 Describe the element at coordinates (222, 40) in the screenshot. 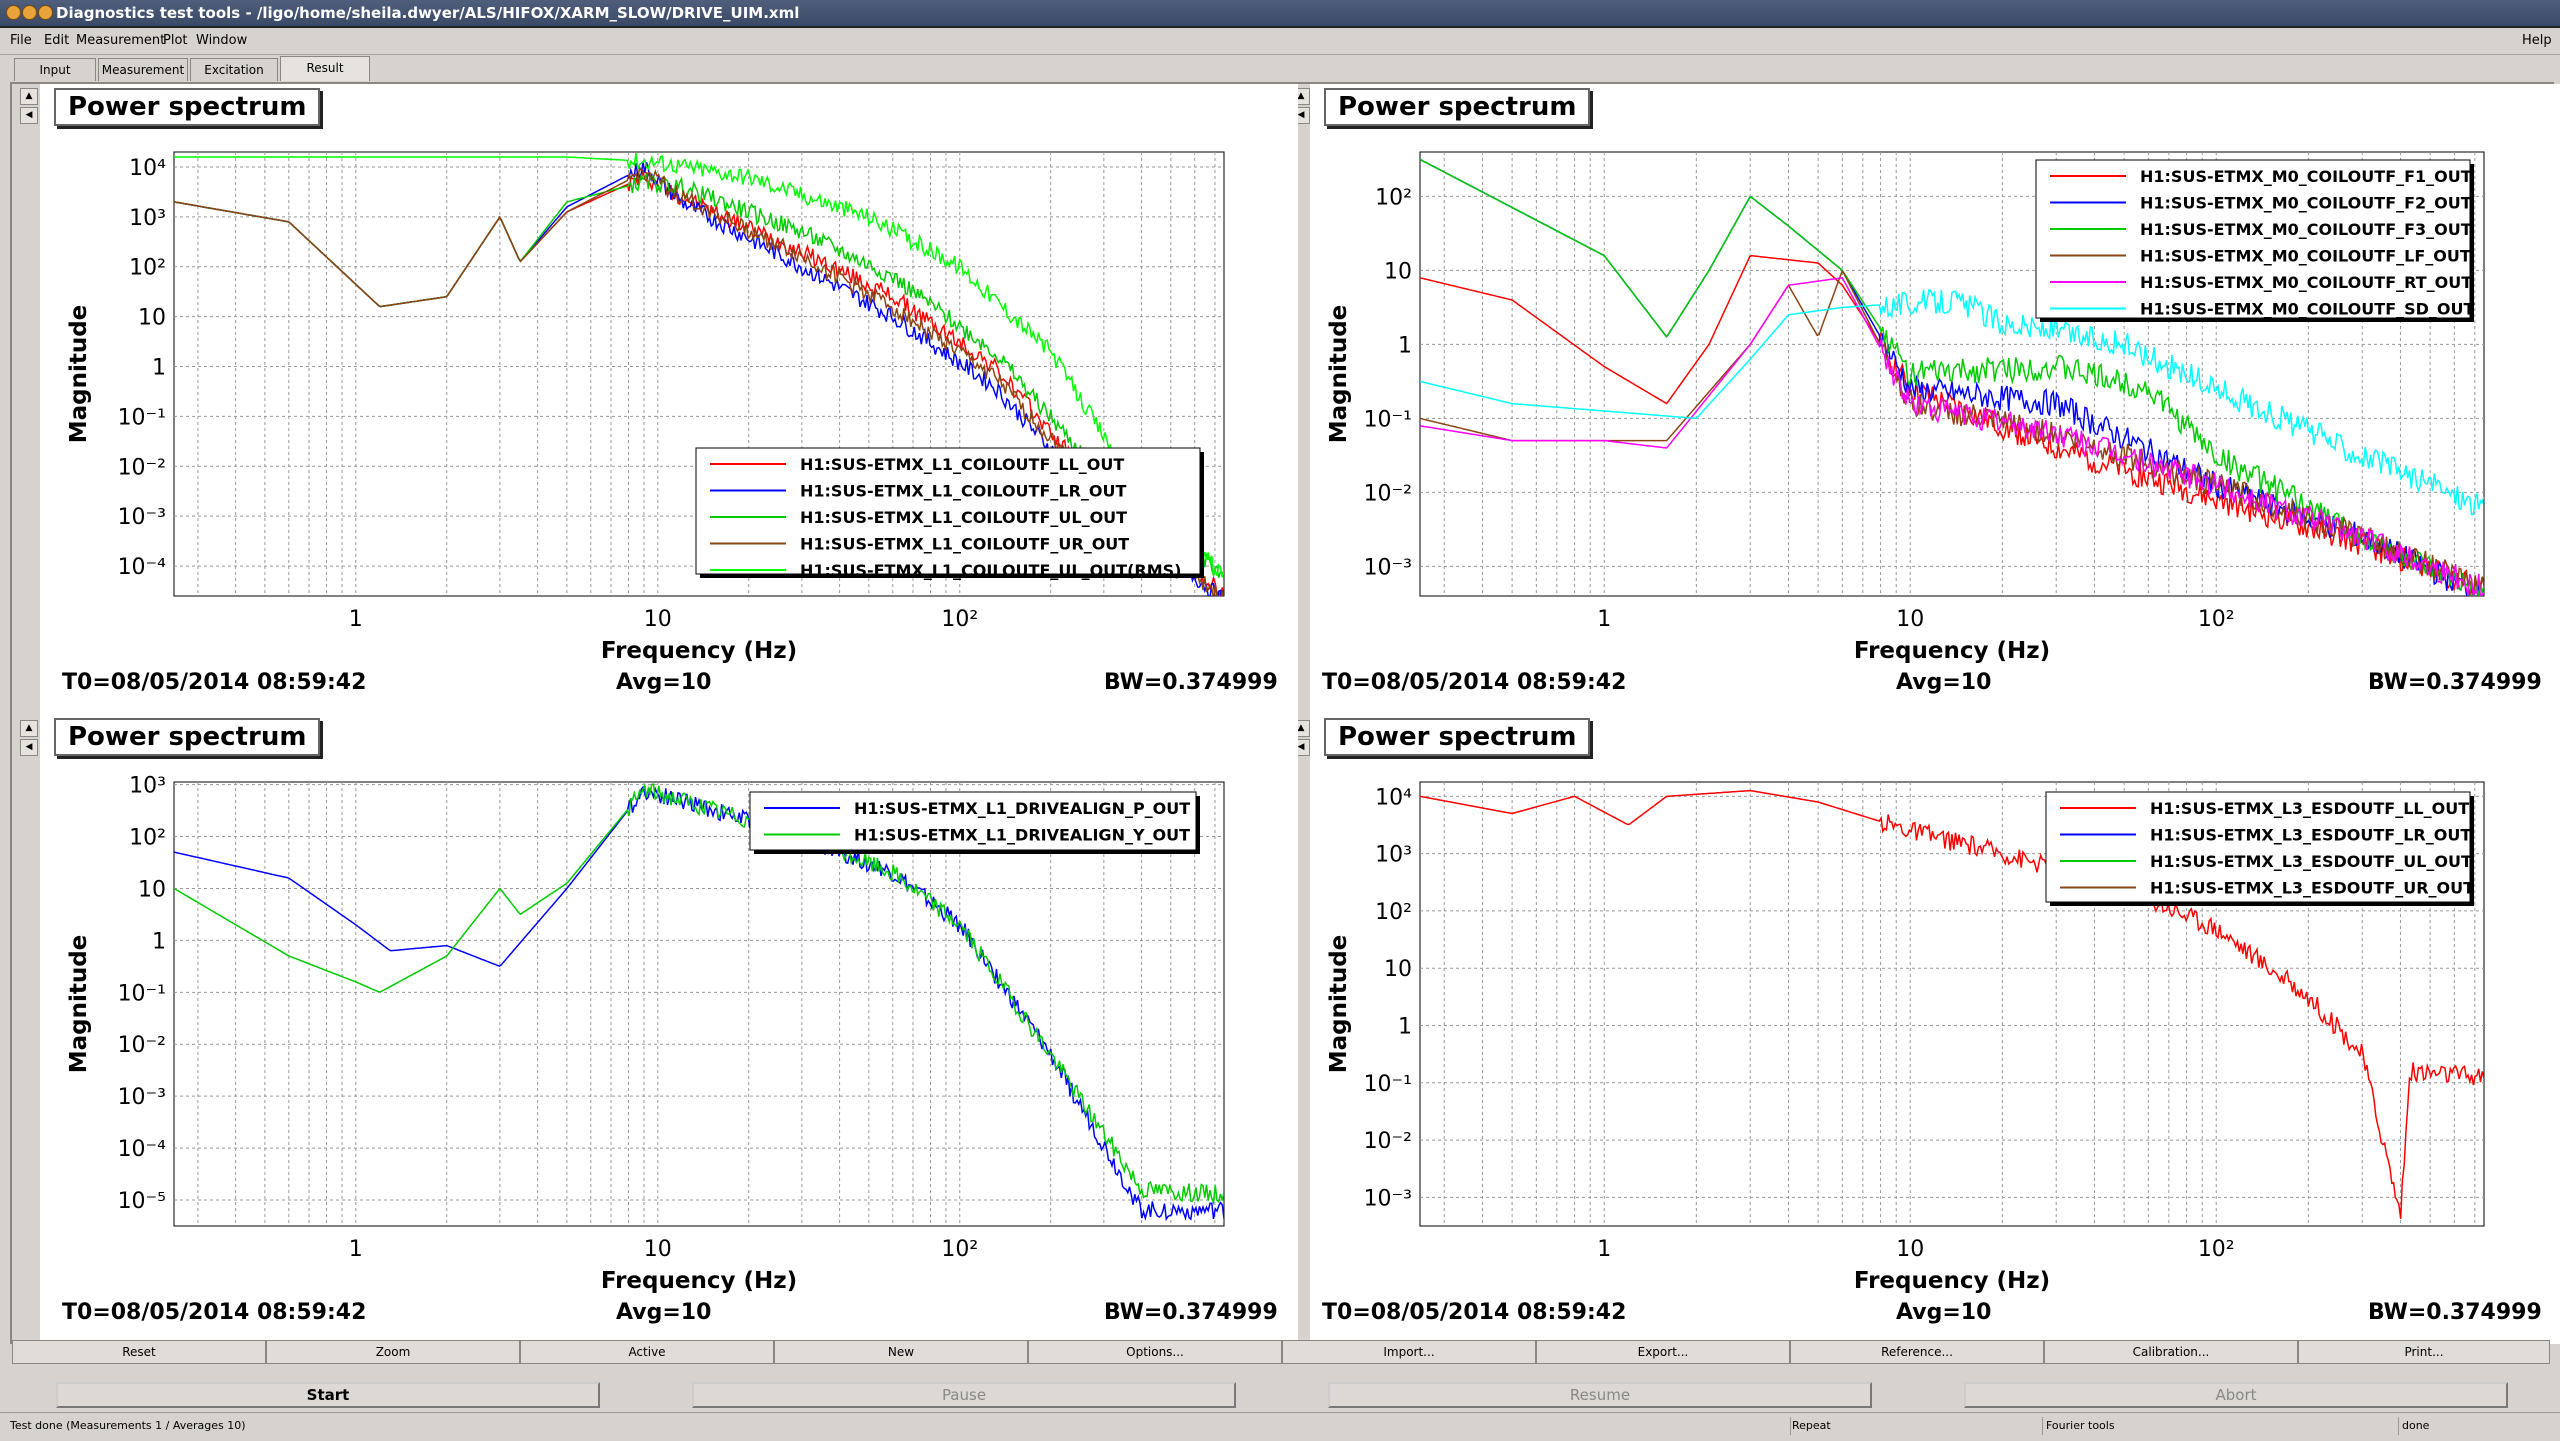

I see `menu-window: Window` at that location.